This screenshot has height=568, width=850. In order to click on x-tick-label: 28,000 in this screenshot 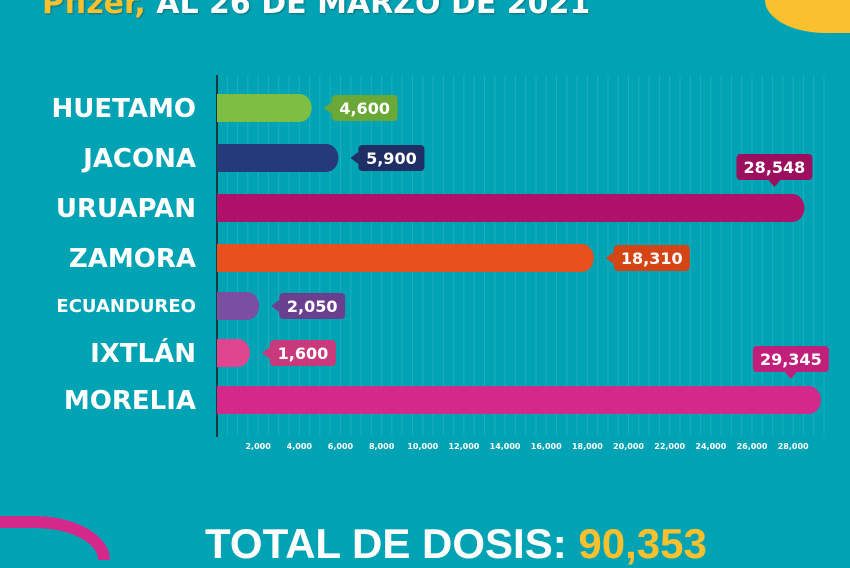, I will do `click(793, 446)`.